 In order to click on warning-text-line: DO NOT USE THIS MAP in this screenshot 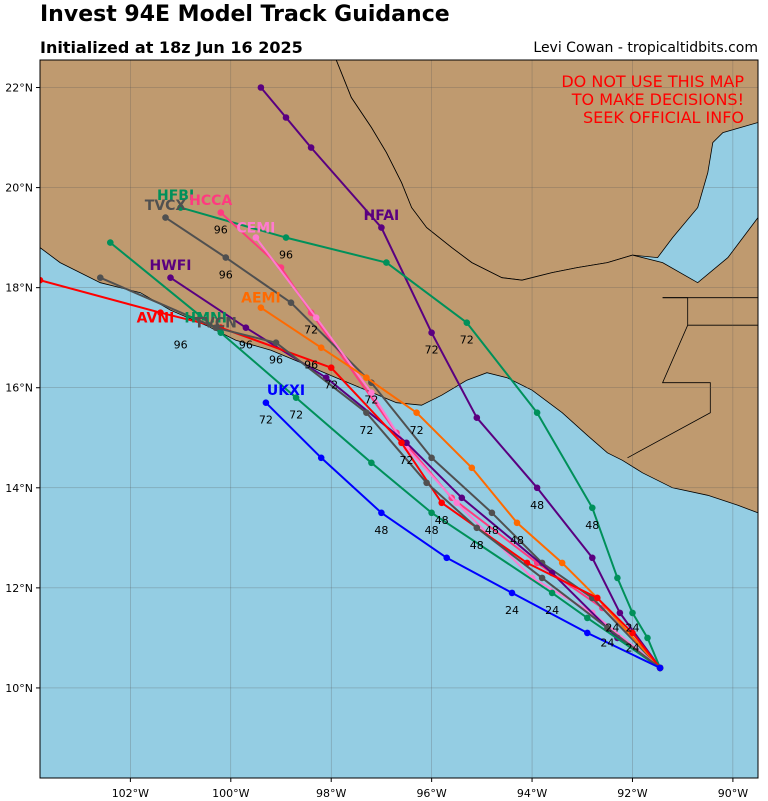, I will do `click(652, 81)`.